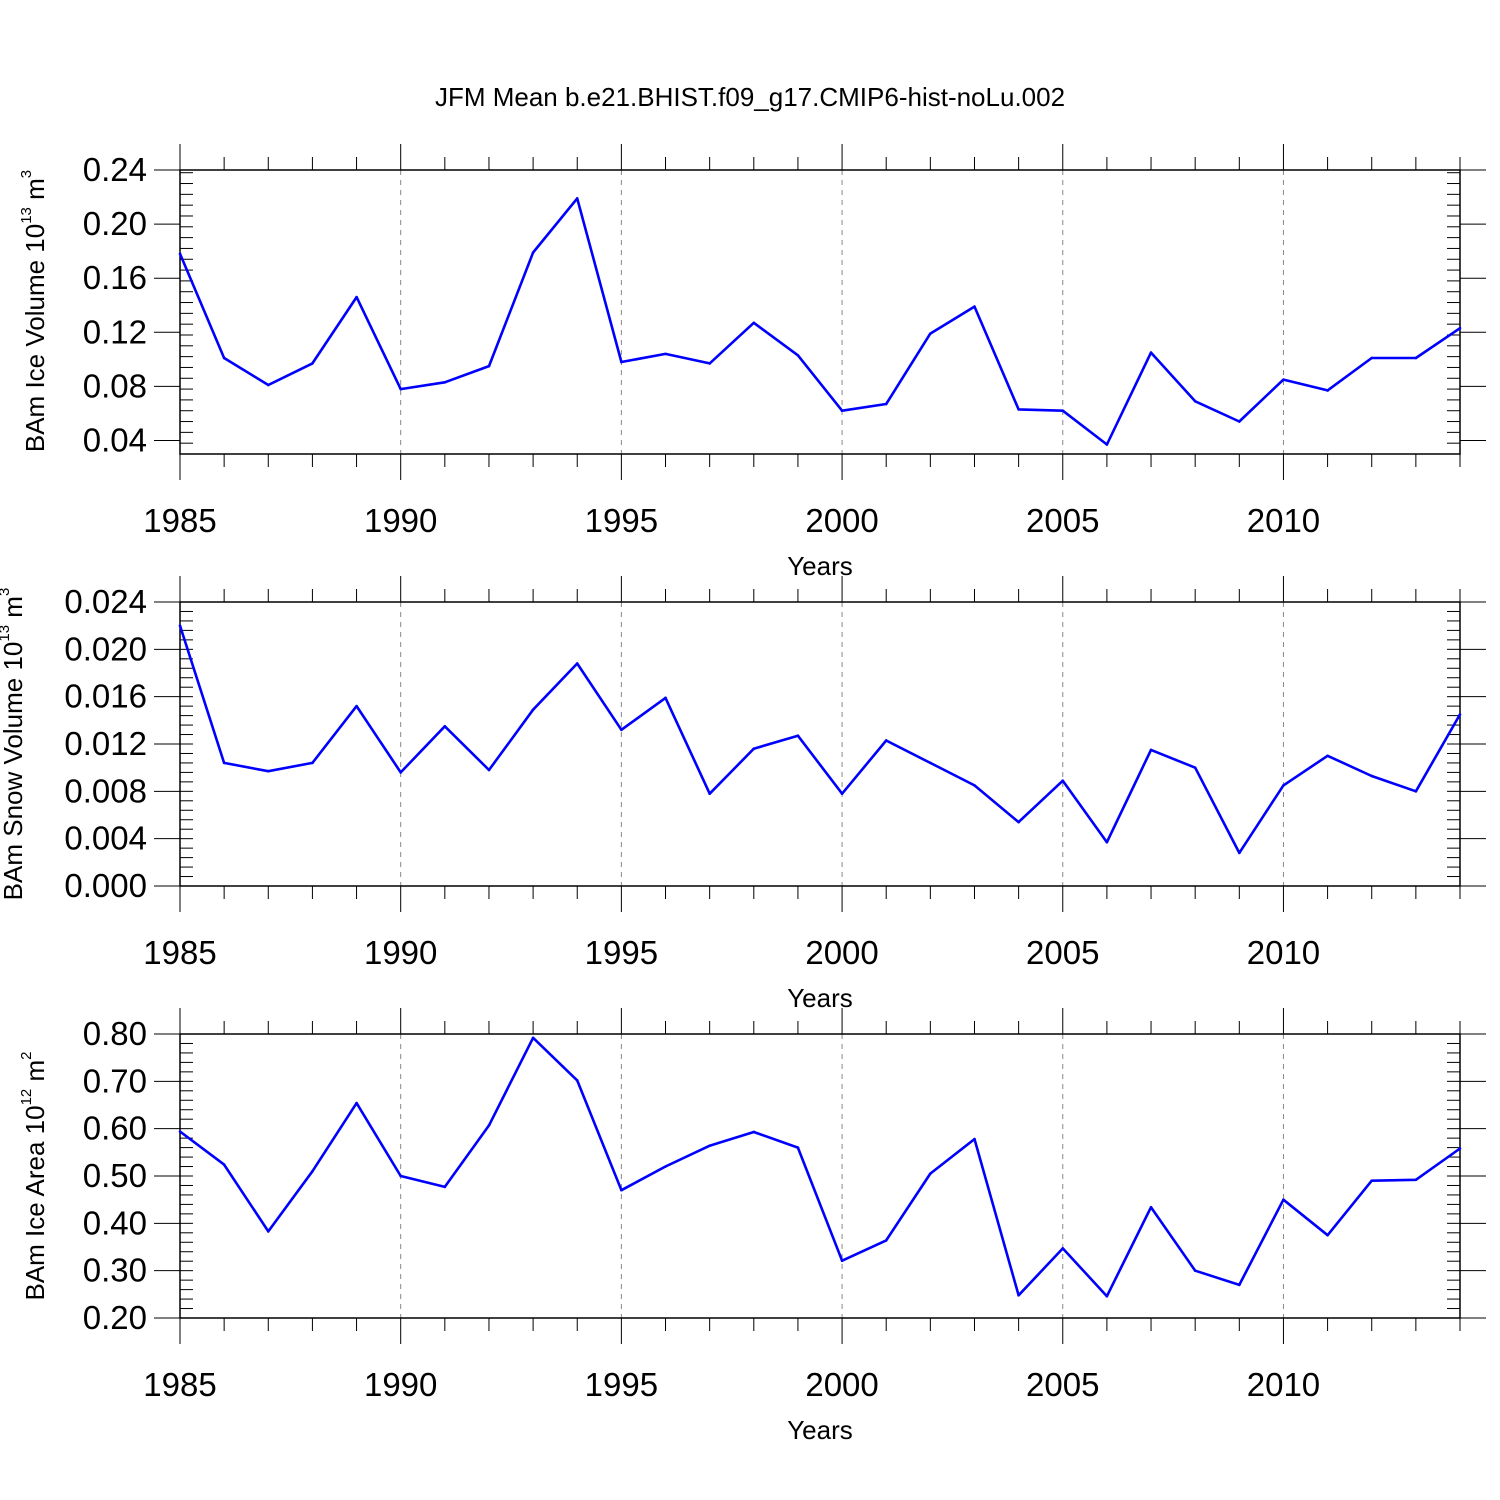  What do you see at coordinates (115, 1317) in the screenshot?
I see `ice-area-y-tick-label: 0.20` at bounding box center [115, 1317].